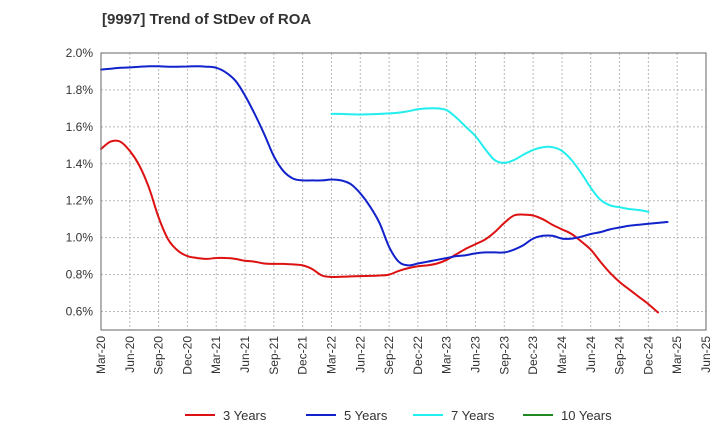  What do you see at coordinates (80, 127) in the screenshot?
I see `y-tick-label: 1.6%` at bounding box center [80, 127].